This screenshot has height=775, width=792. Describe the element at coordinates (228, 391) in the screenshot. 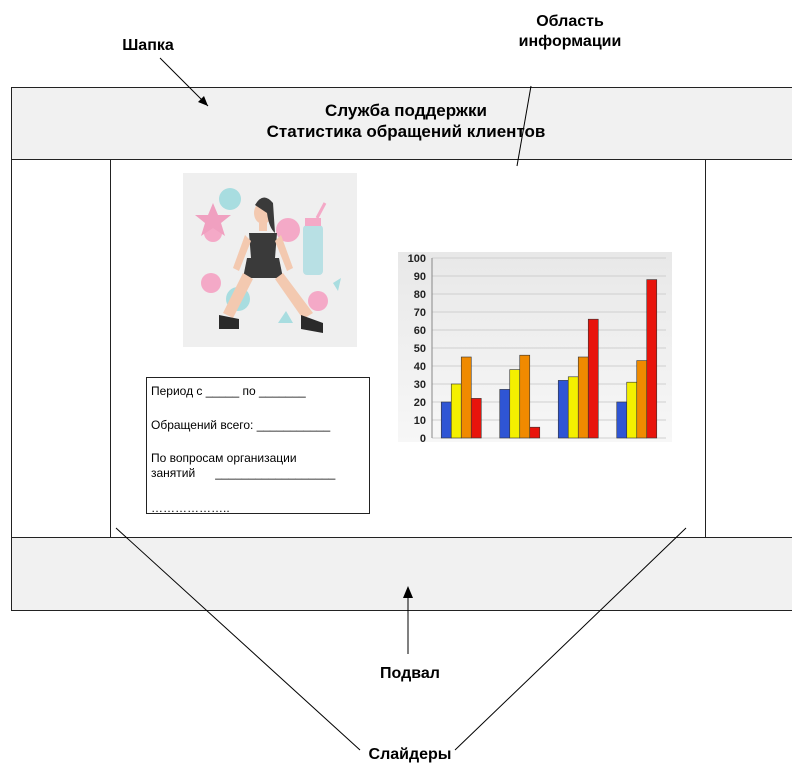

I see `period-field: Период с _____ по _______` at that location.